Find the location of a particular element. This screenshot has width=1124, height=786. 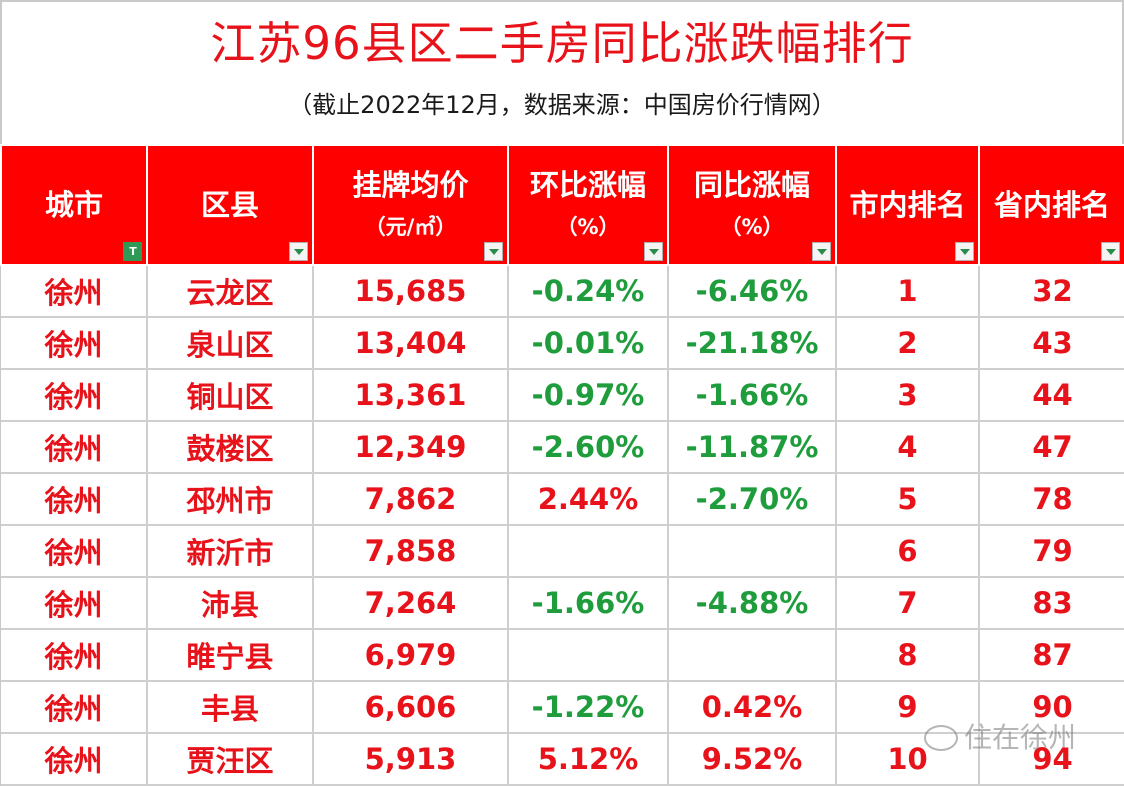

cell-city-rank: 1 is located at coordinates (908, 291).